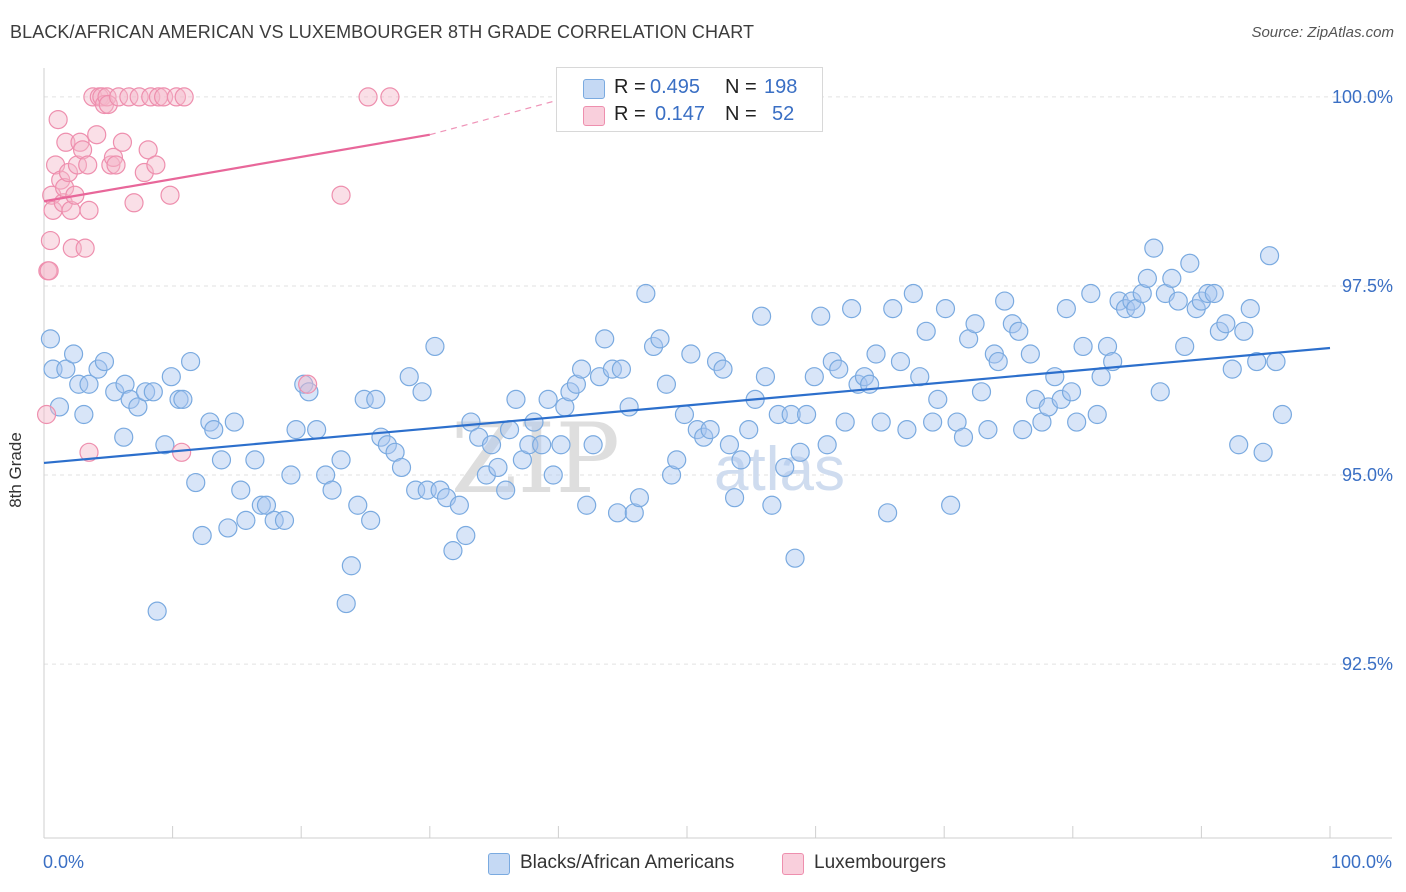  I want to click on legend-label-luxembourgers: Luxembourgers, so click(880, 862).